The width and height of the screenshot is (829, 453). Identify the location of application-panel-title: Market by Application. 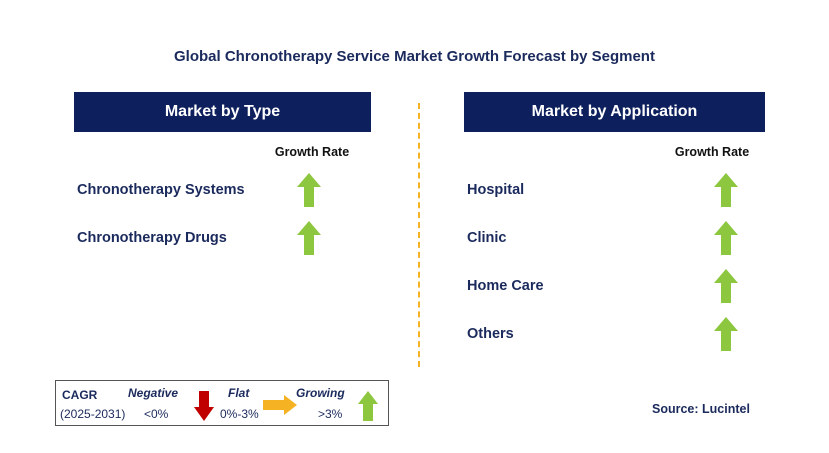
(614, 111).